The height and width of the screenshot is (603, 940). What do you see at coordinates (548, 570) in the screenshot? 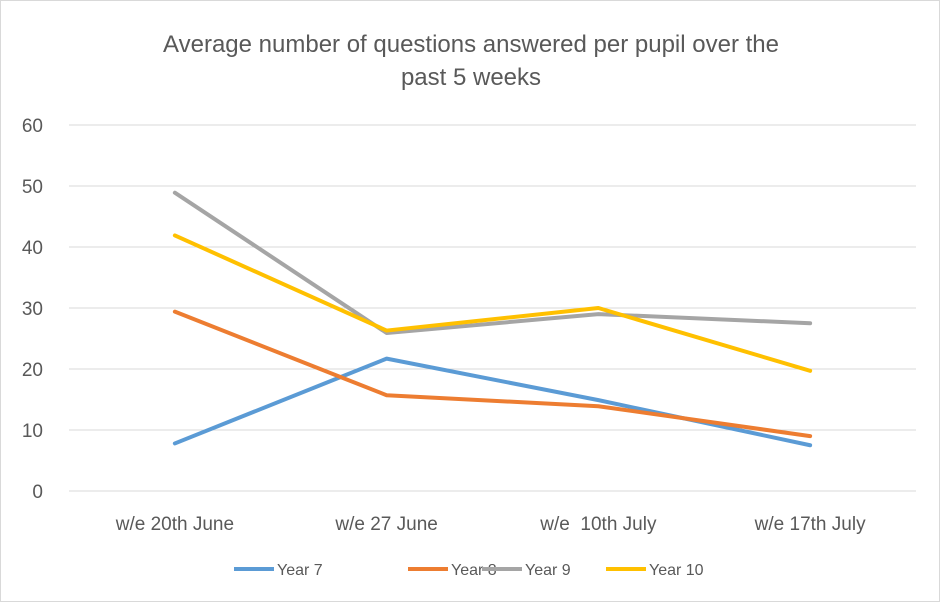
I see `legend-label: Year 9` at bounding box center [548, 570].